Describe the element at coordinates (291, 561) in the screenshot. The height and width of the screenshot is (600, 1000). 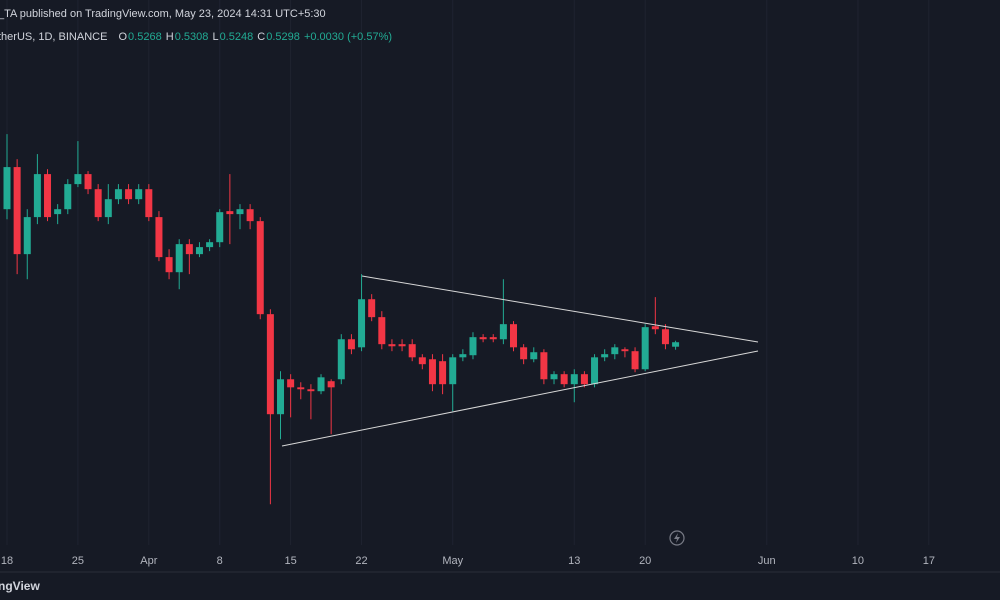
I see `x-tick-label: 15` at that location.